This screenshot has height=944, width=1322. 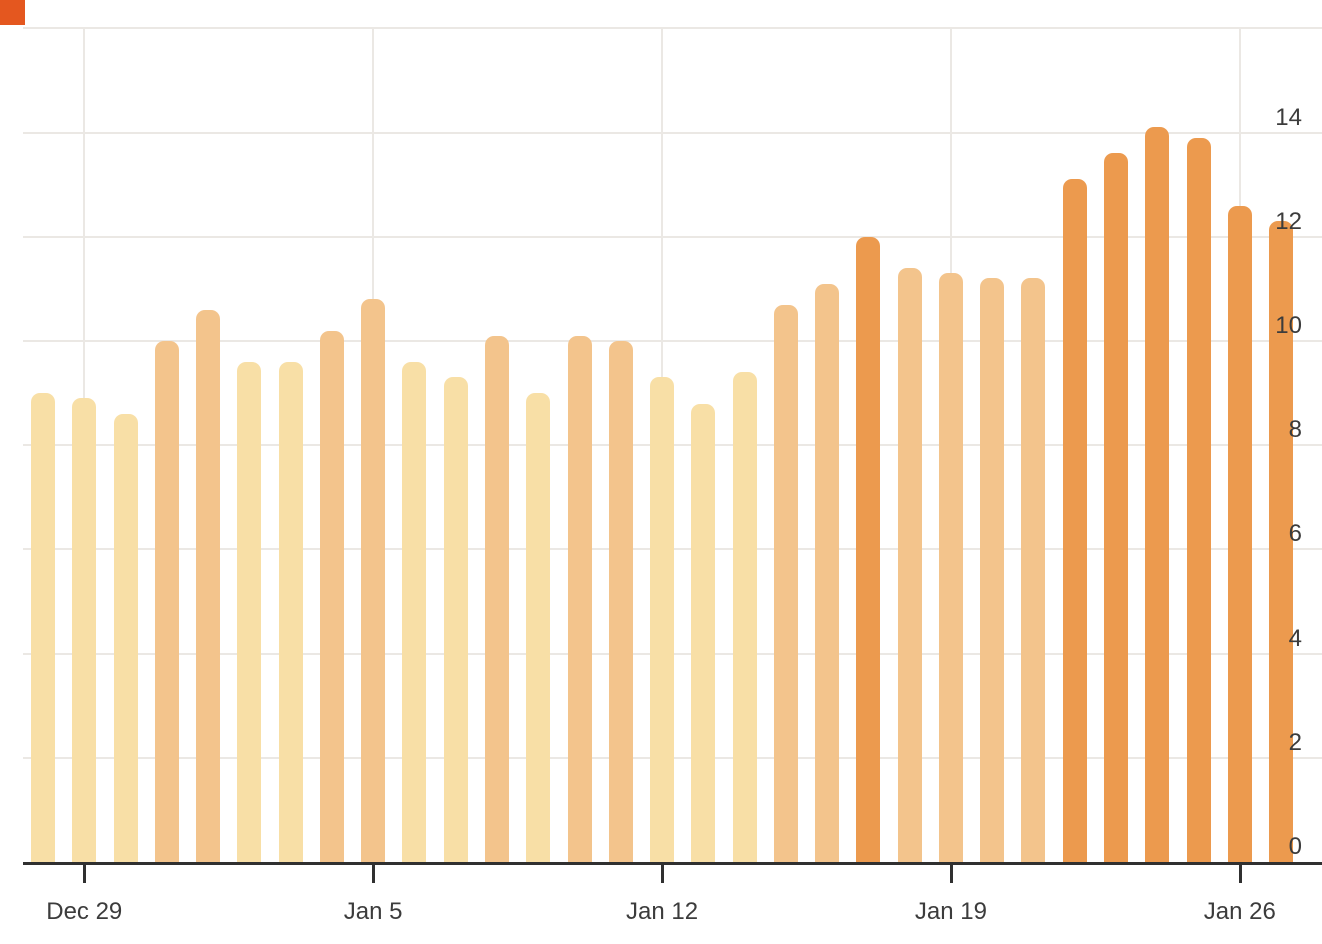 What do you see at coordinates (1295, 430) in the screenshot?
I see `y-axis-label: 8` at bounding box center [1295, 430].